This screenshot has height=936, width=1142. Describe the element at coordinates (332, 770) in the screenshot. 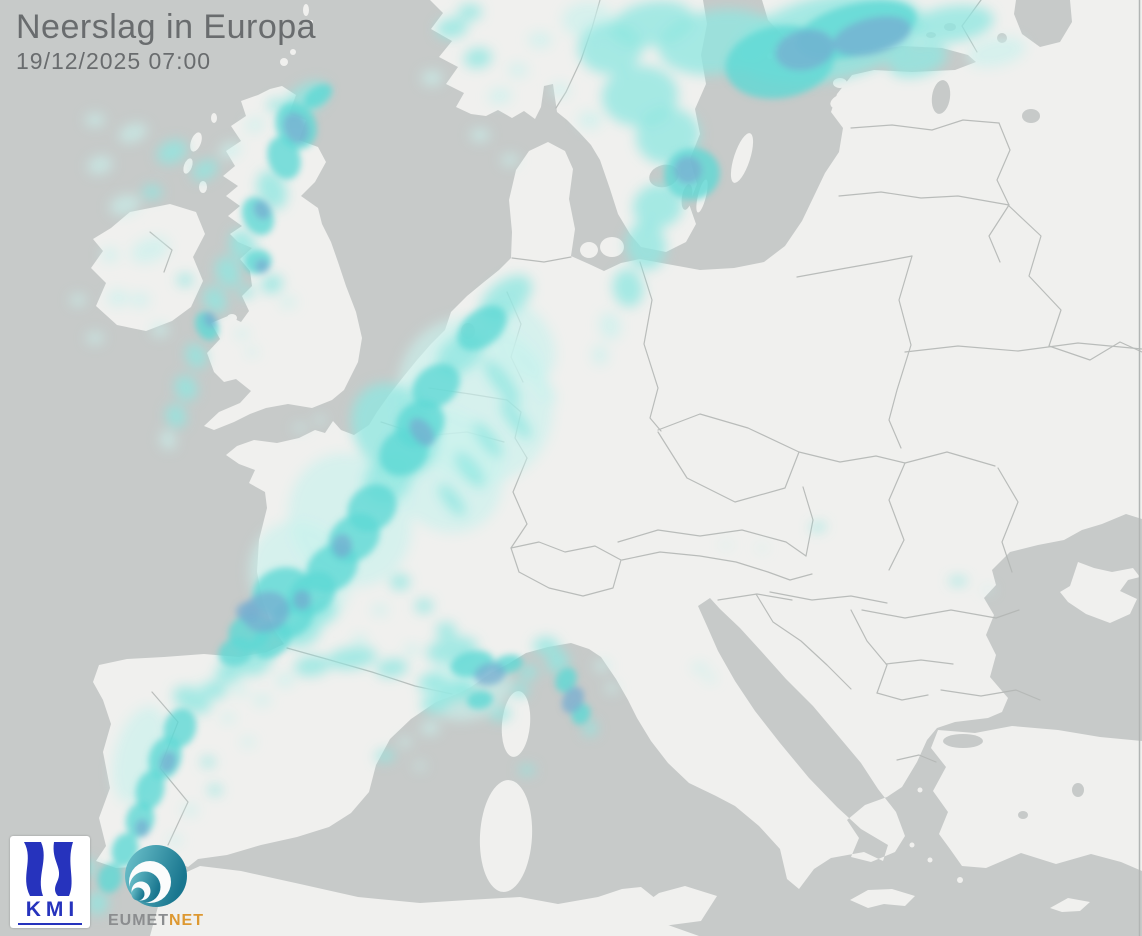

I see `land-mallorca` at that location.